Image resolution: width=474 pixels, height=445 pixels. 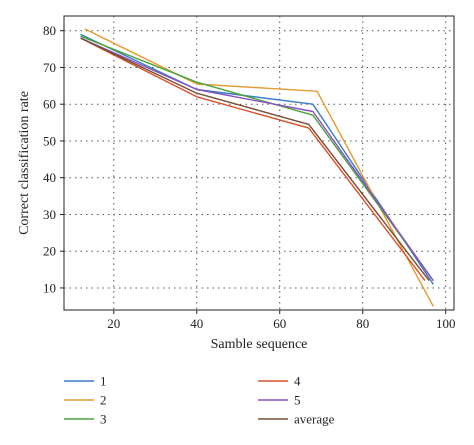 I want to click on legend-label: average, so click(x=314, y=419).